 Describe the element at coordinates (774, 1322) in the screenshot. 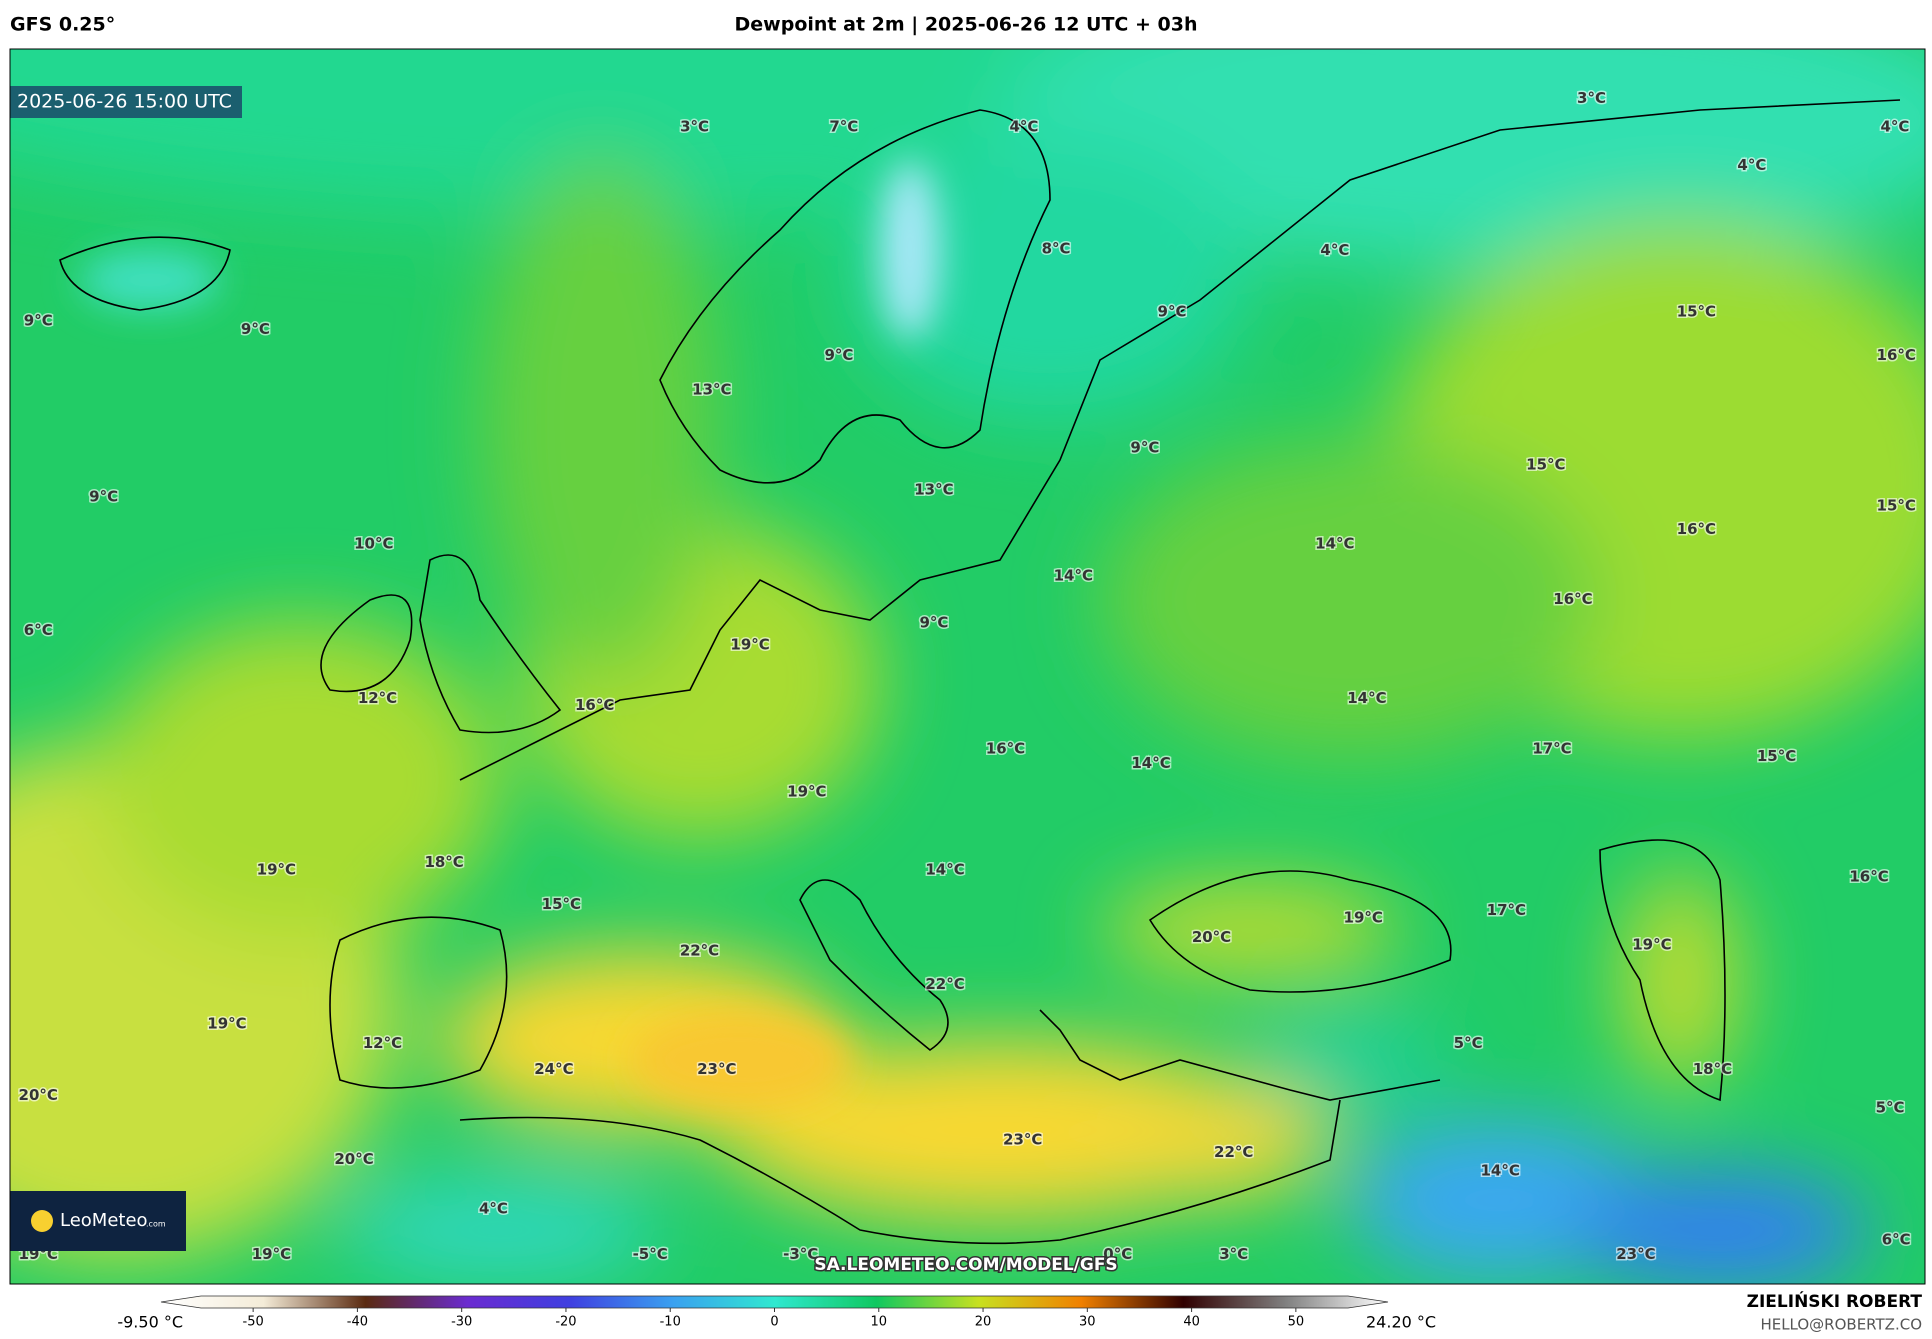

I see `colorbar-tick-label: 0` at that location.